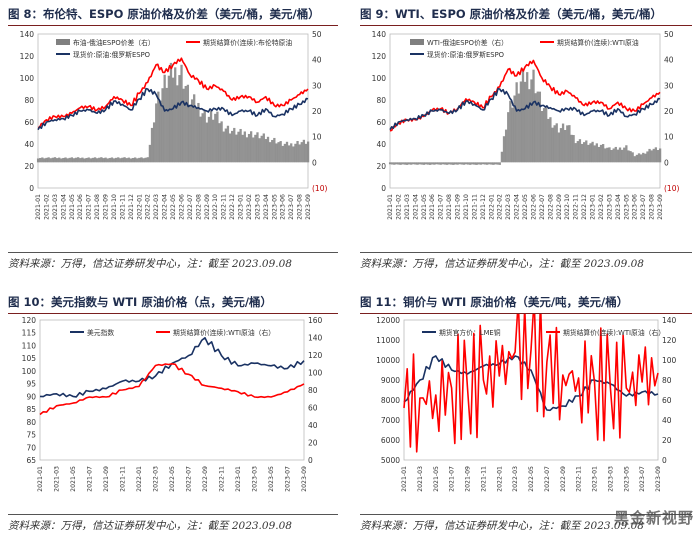  I want to click on x-tick-label: 2021-01, so click(390, 207).